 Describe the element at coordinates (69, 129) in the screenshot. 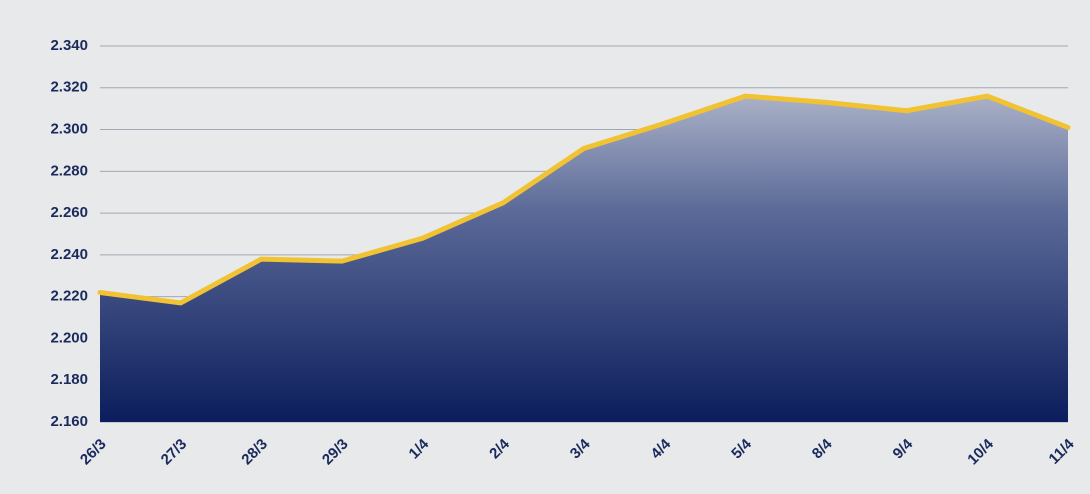

I see `y-tick-label: 2.300` at that location.